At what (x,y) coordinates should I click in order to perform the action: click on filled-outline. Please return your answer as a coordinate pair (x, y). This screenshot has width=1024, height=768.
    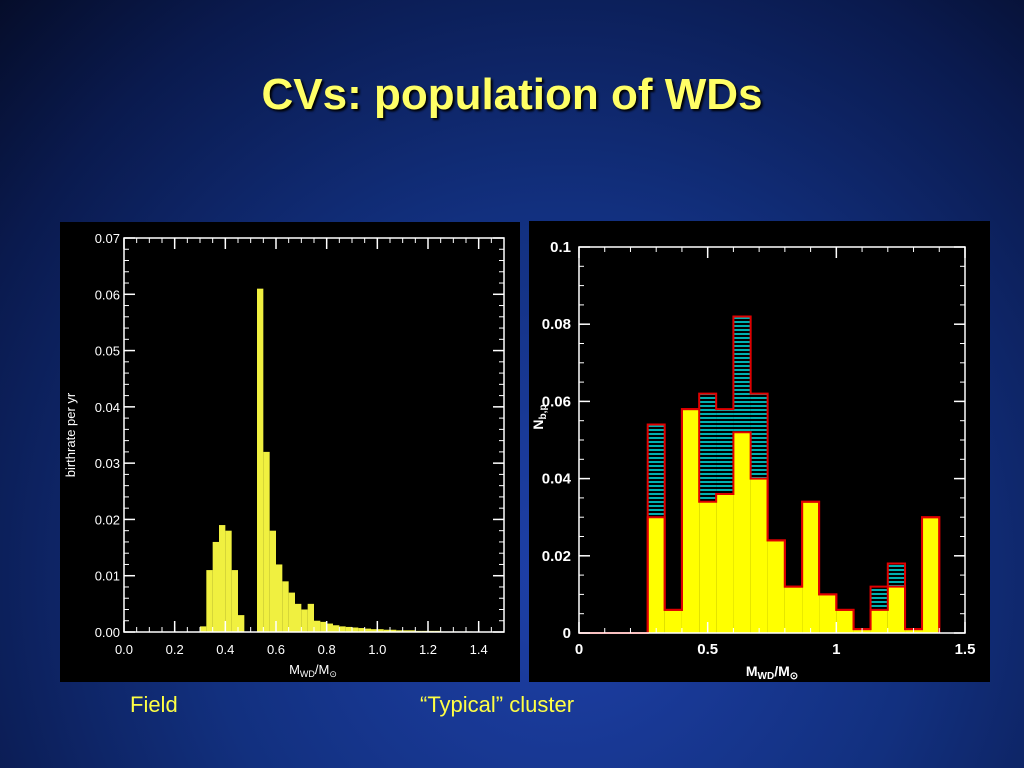
    Looking at the image, I should click on (760, 521).